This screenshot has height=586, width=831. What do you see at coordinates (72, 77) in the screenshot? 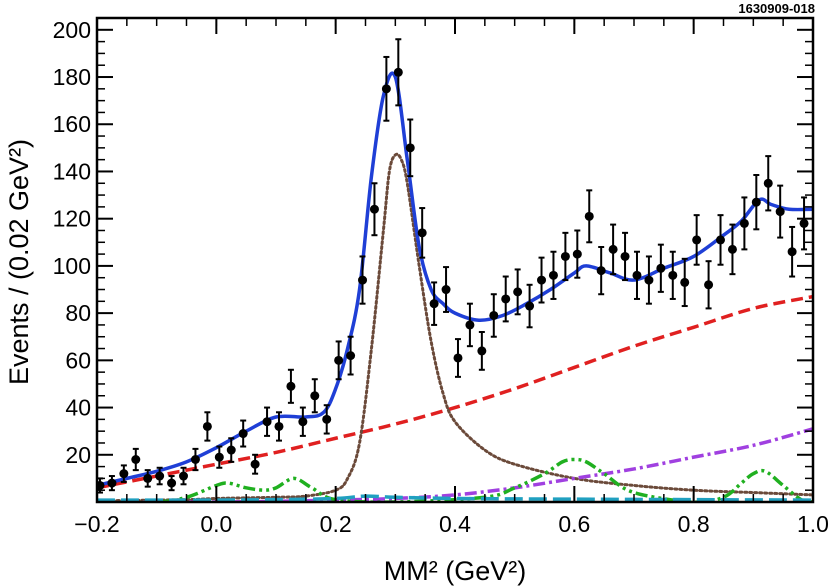
I see `y-tick-label: 180` at bounding box center [72, 77].